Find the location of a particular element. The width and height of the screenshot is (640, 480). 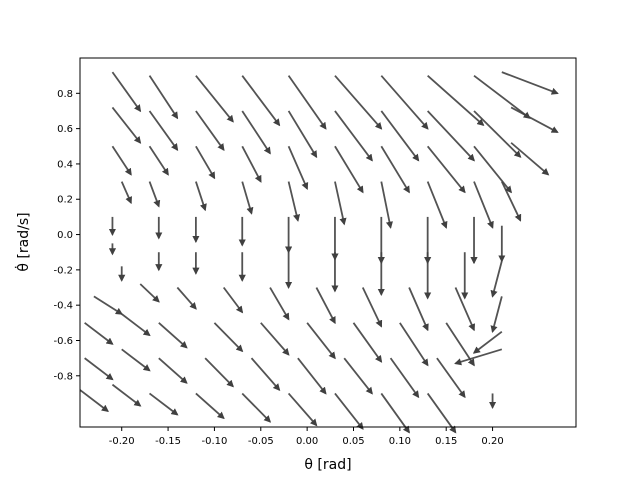

x-tick-label: 0.20 is located at coordinates (492, 441).